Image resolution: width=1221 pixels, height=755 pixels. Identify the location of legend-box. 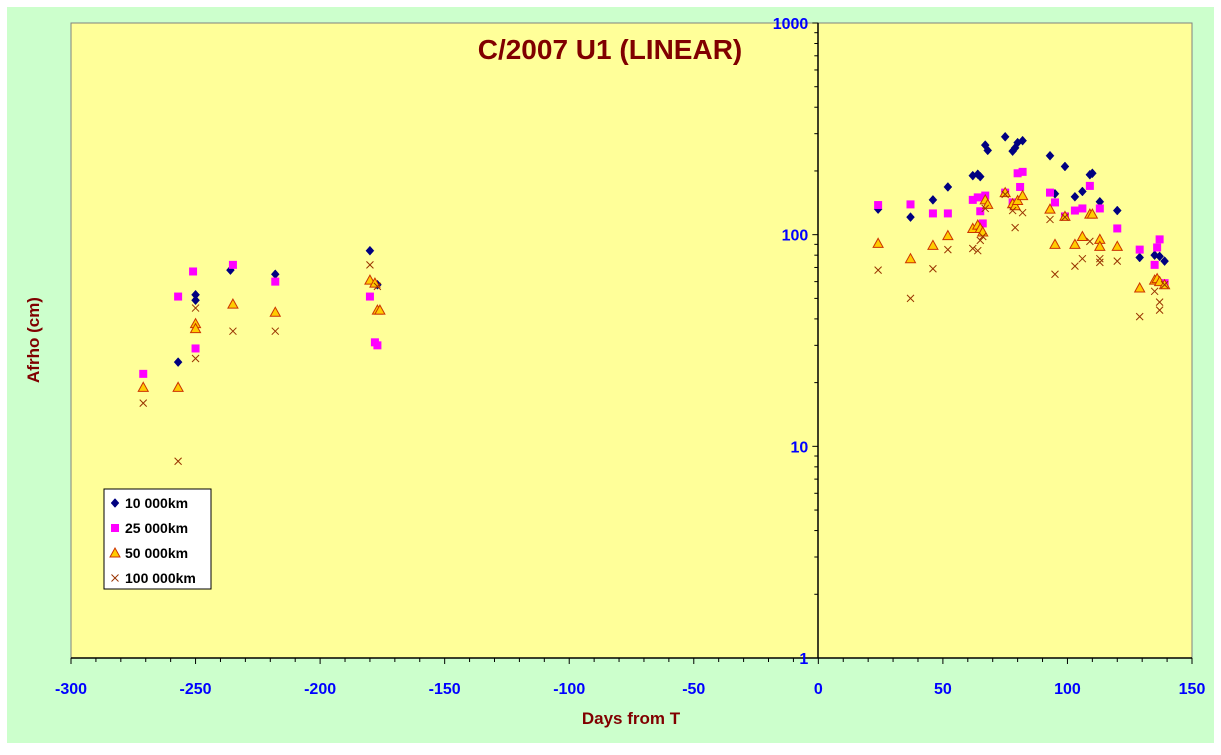
(157, 539).